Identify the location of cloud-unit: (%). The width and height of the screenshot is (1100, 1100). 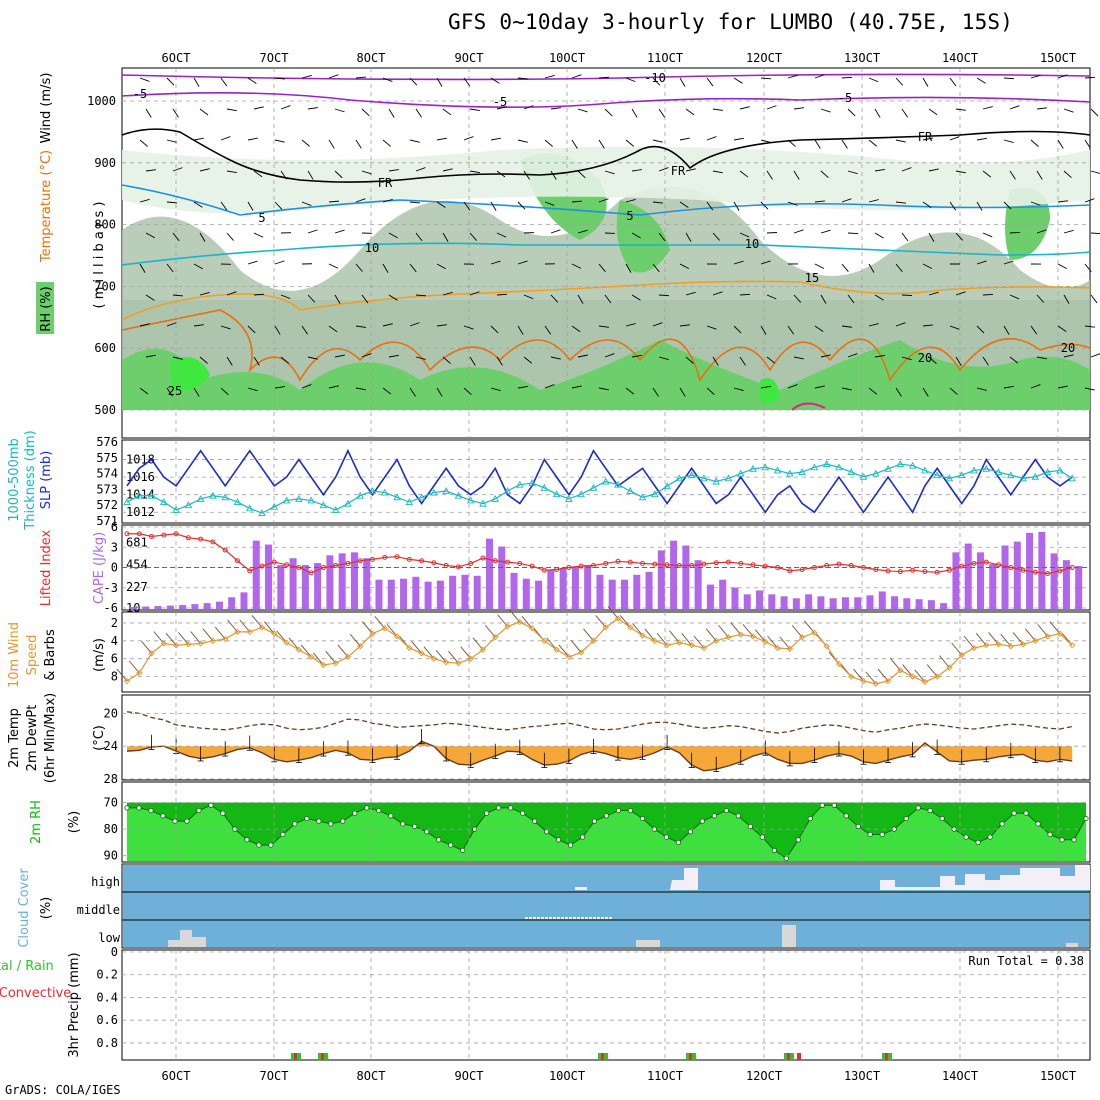
(46, 908).